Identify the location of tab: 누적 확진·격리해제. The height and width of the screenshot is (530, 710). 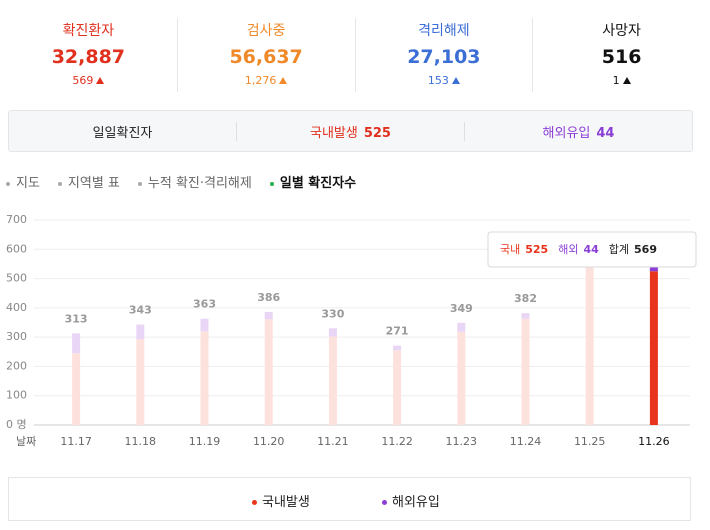
(194, 181).